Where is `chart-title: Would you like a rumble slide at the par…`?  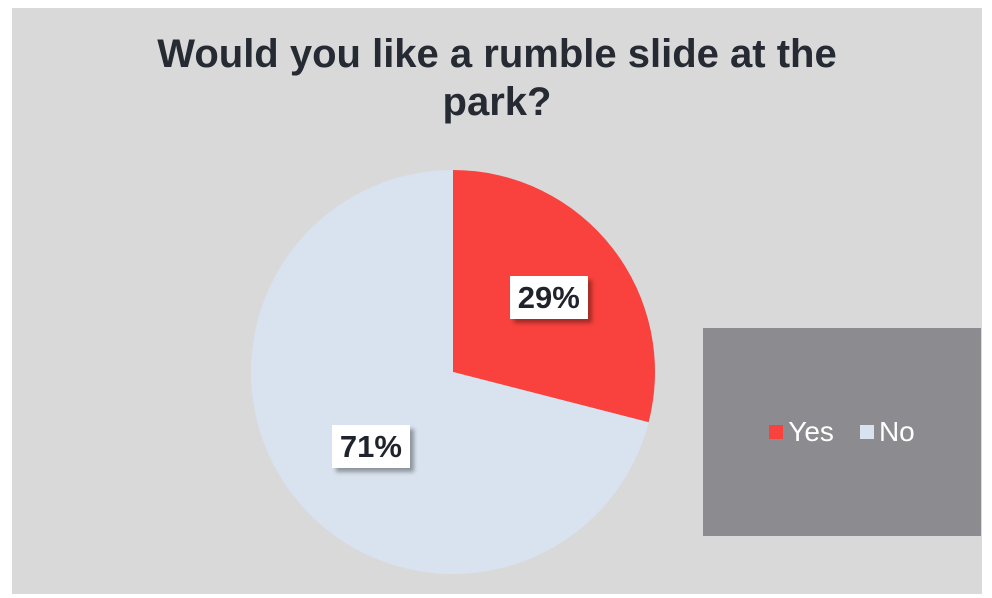
chart-title: Would you like a rumble slide at the par… is located at coordinates (497, 78).